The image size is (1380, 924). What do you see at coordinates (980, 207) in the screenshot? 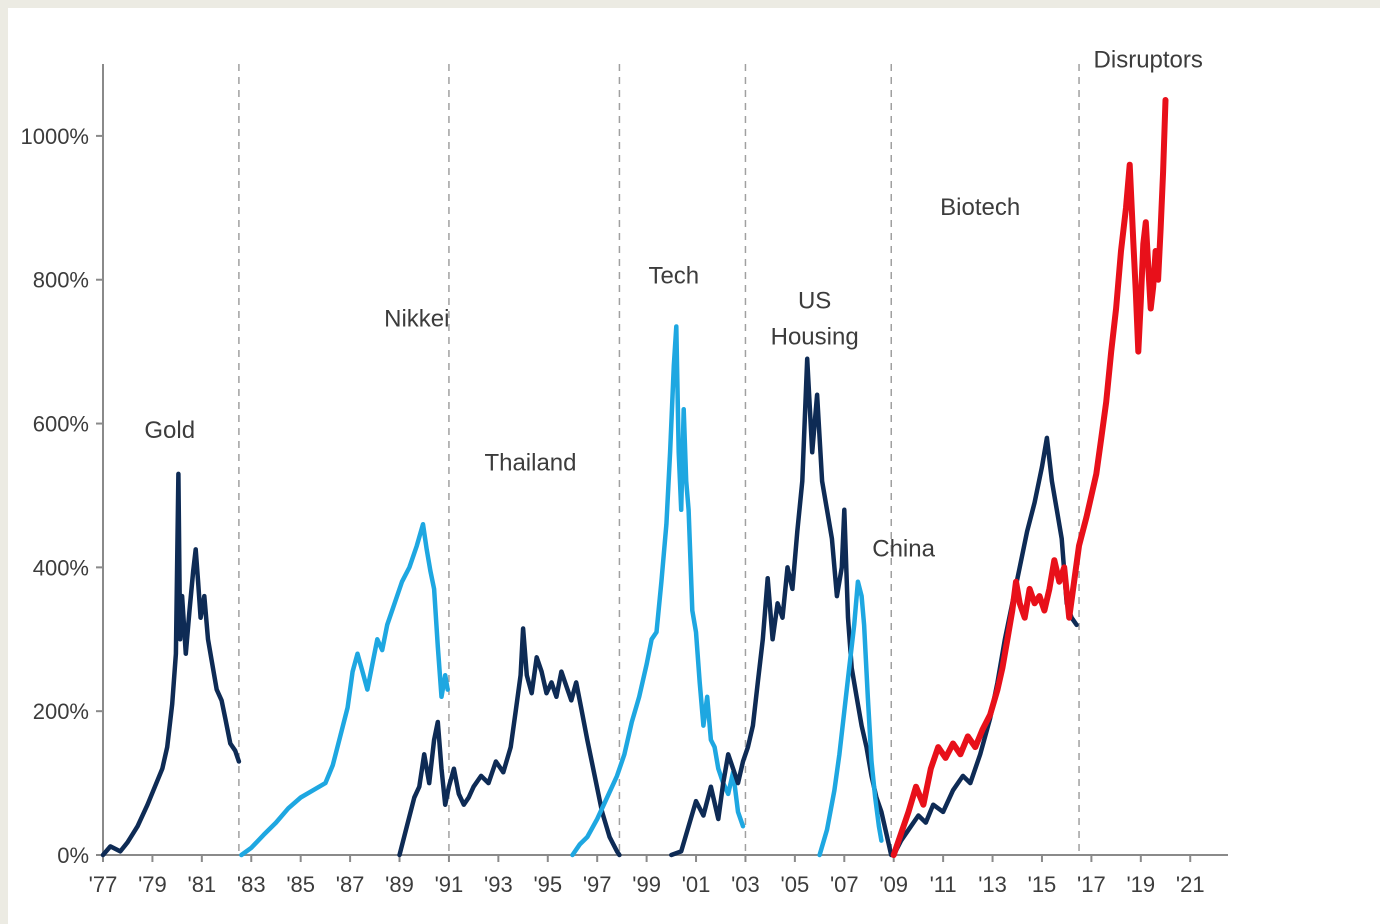
I see `bubble-label: Biotech` at bounding box center [980, 207].